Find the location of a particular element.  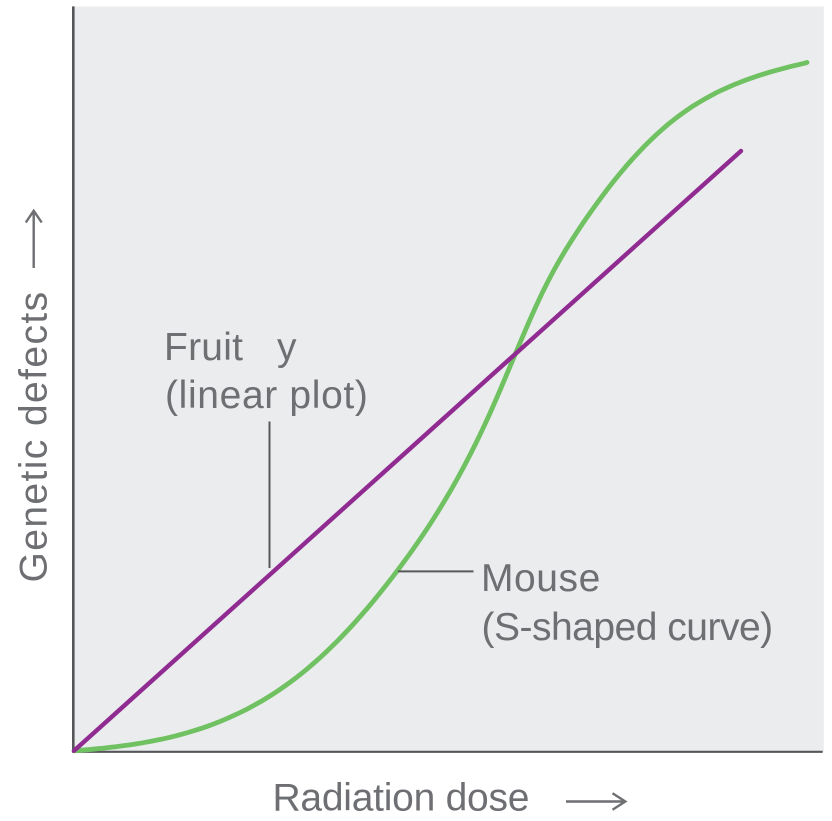

svg-text: (linear plot) is located at coordinates (267, 395).